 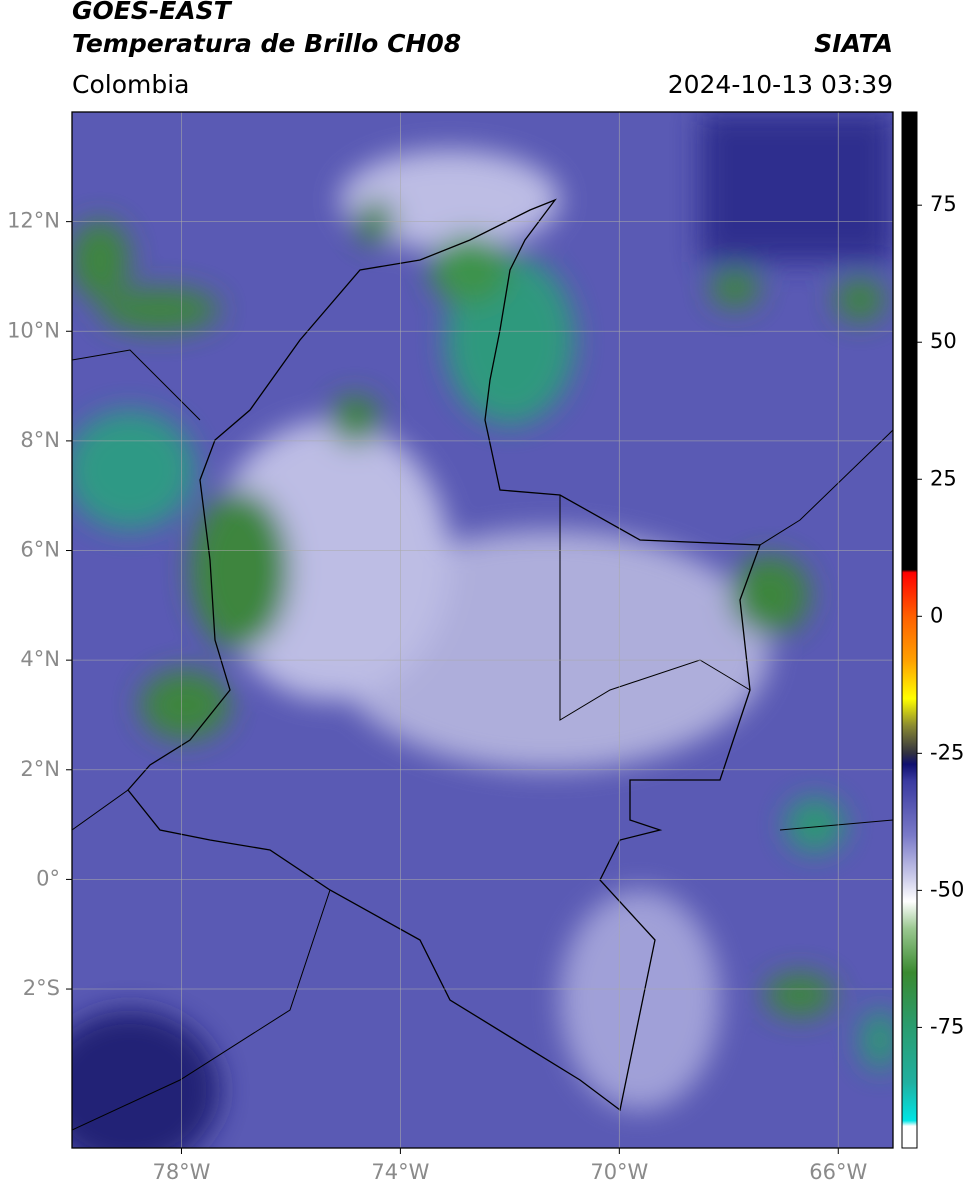 I want to click on y-tick-label: 0°, so click(x=48, y=878).